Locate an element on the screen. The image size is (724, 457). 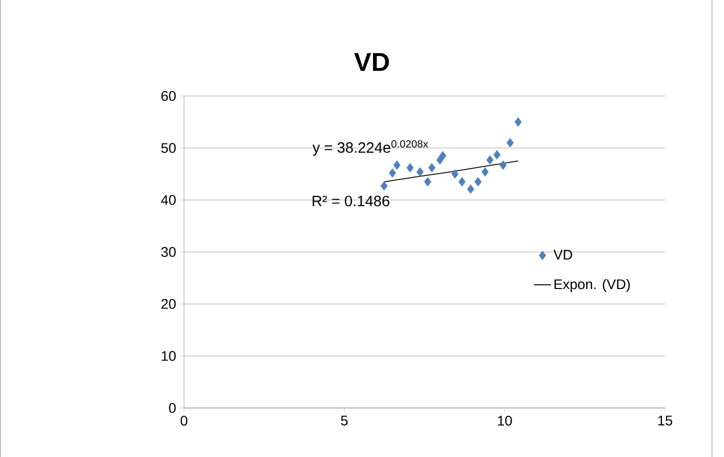
legend-label: VD is located at coordinates (562, 255).